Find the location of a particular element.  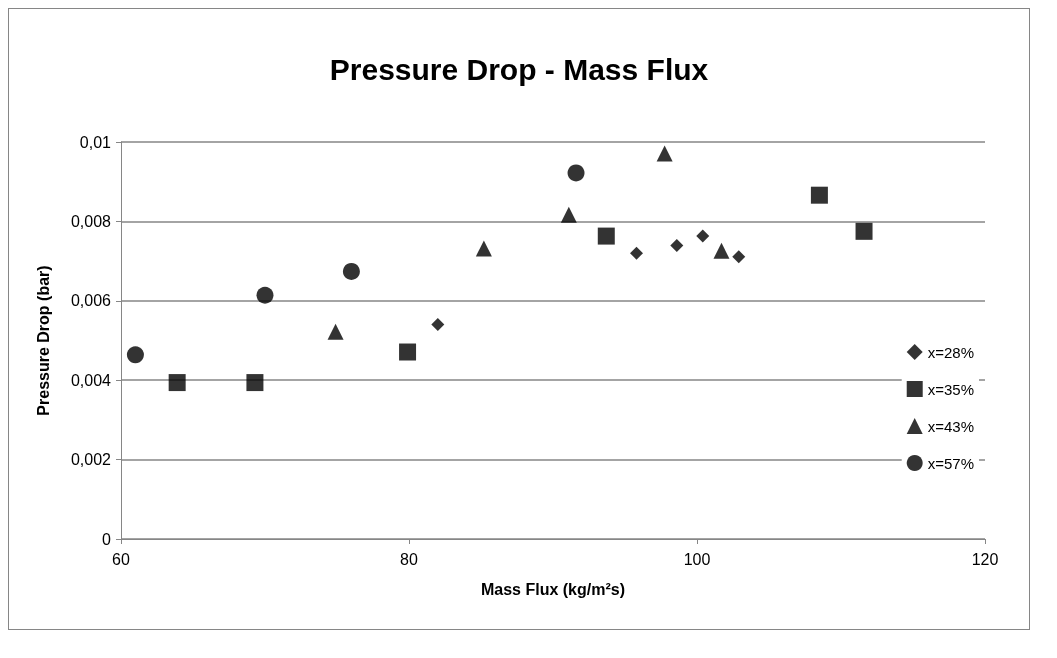

legend-label: x=57% is located at coordinates (951, 463).